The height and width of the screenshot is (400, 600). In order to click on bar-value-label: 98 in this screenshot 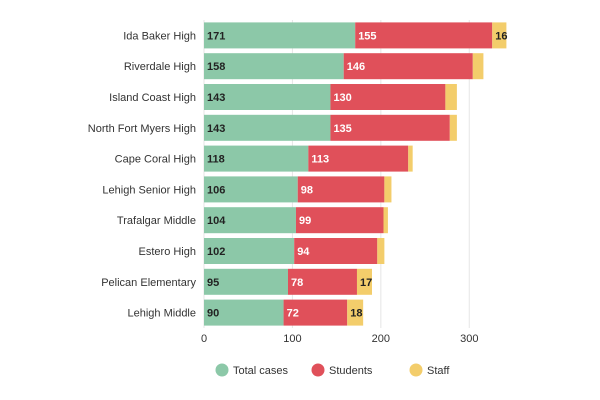, I will do `click(307, 190)`.